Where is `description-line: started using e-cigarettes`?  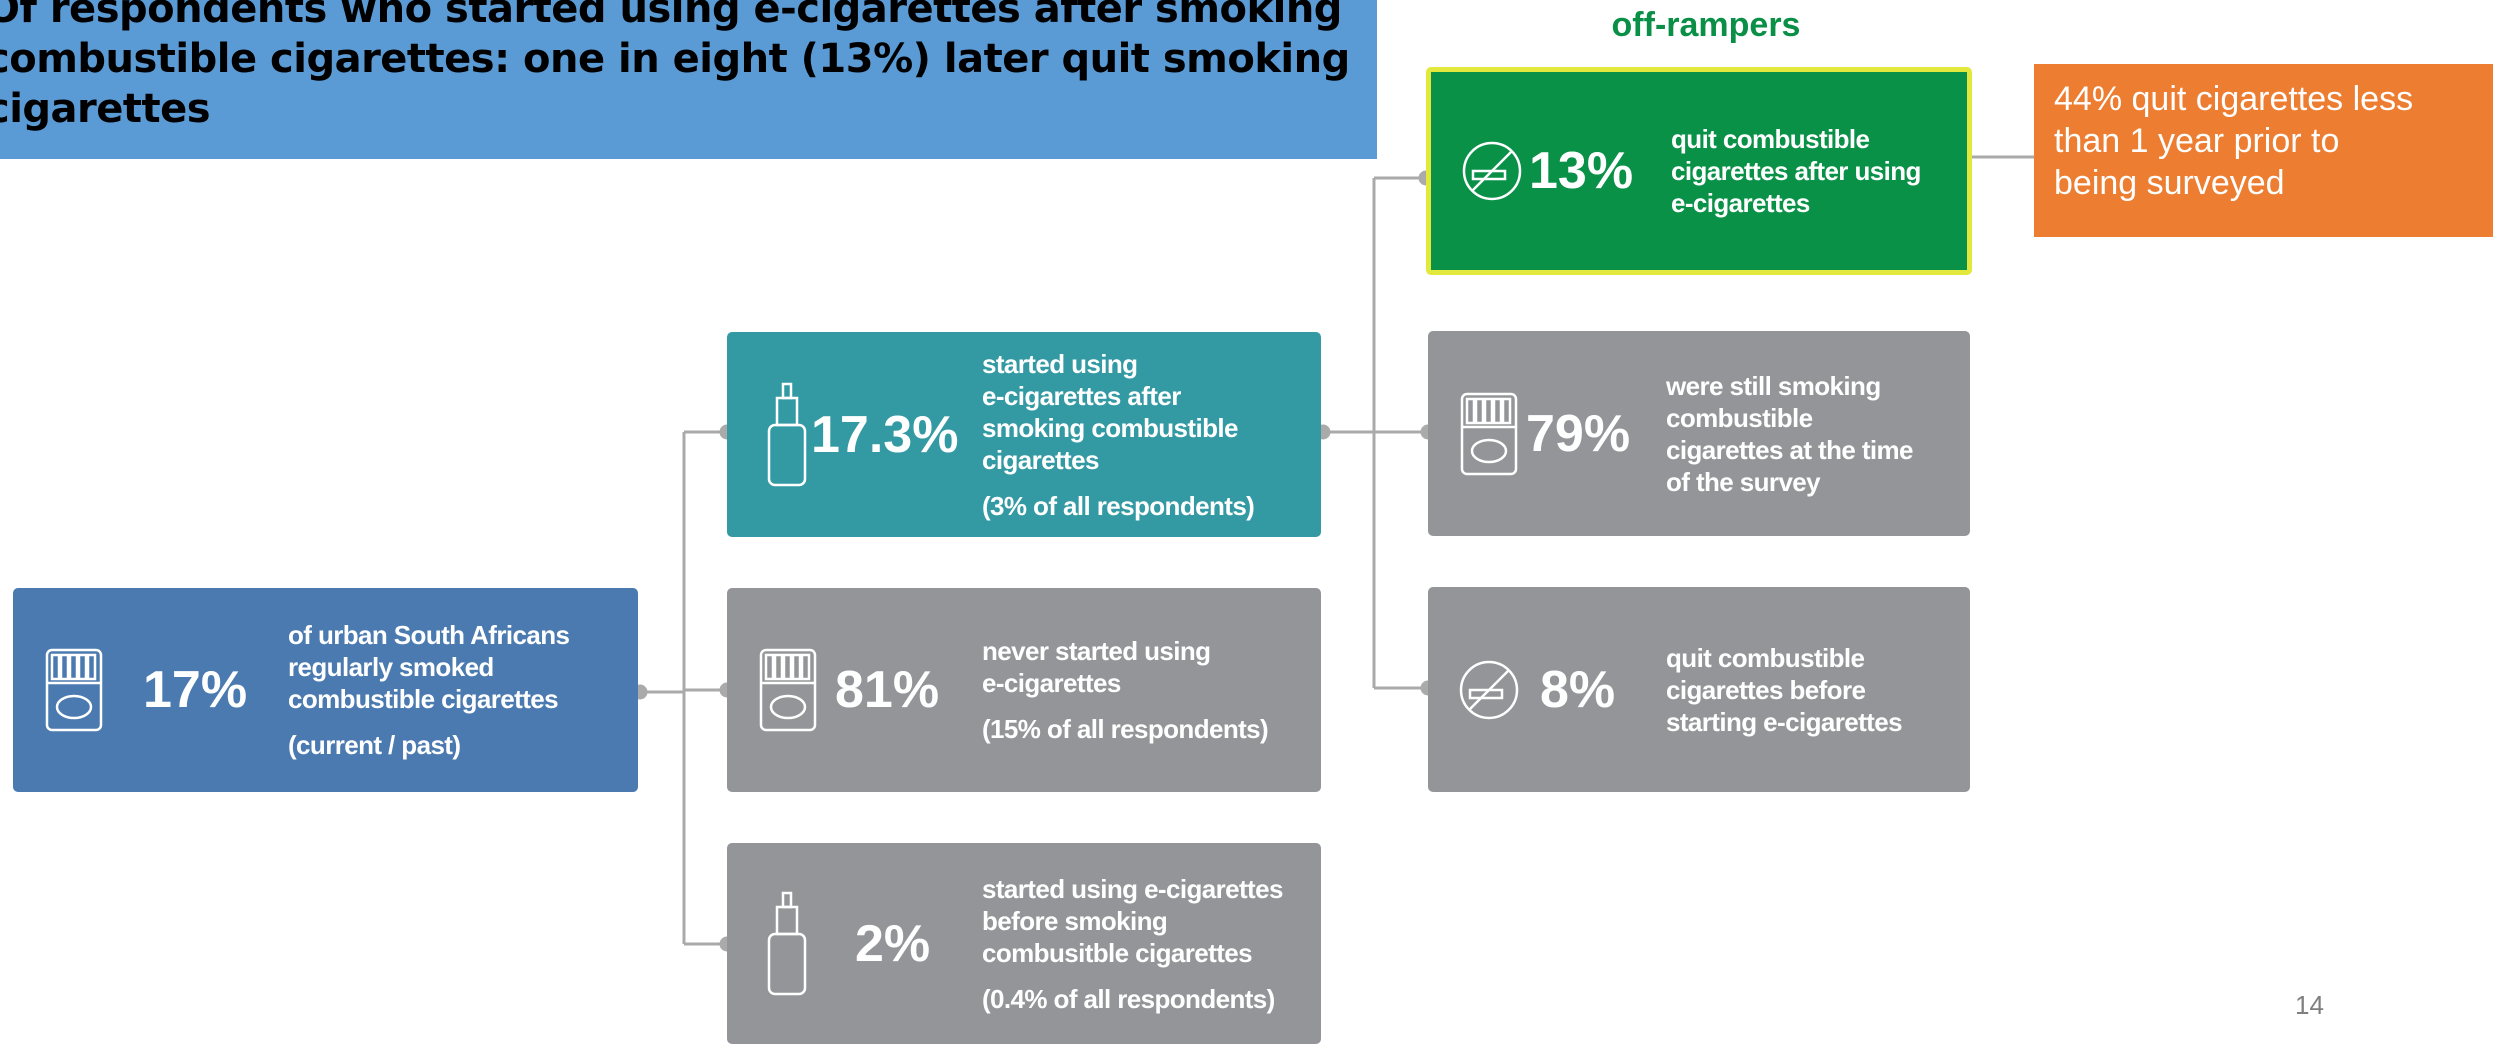
description-line: started using e-cigarettes is located at coordinates (1132, 888).